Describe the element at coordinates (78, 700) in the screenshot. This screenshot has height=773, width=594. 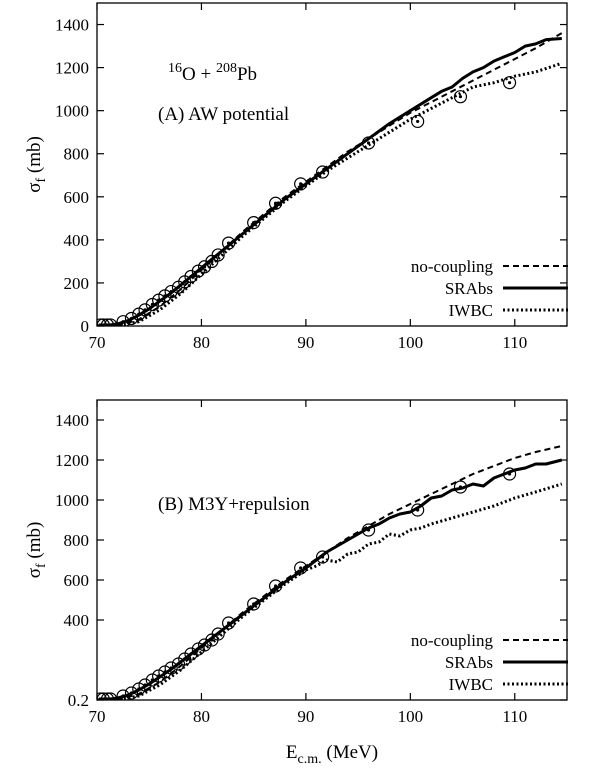
I see `y-tick-label: 0.2` at that location.